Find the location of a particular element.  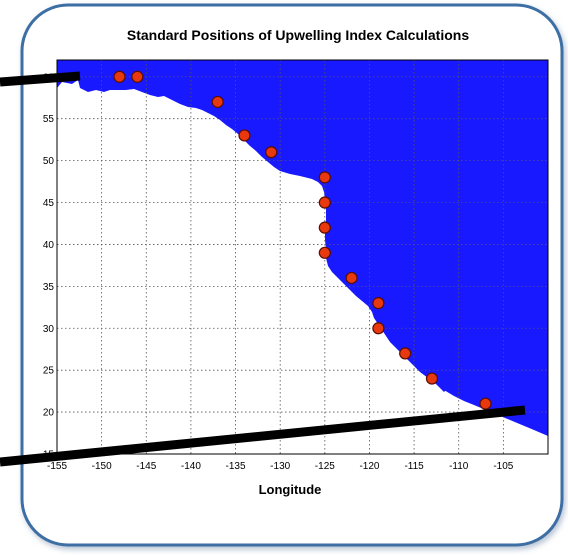

y-tick-label: 40 is located at coordinates (49, 245).